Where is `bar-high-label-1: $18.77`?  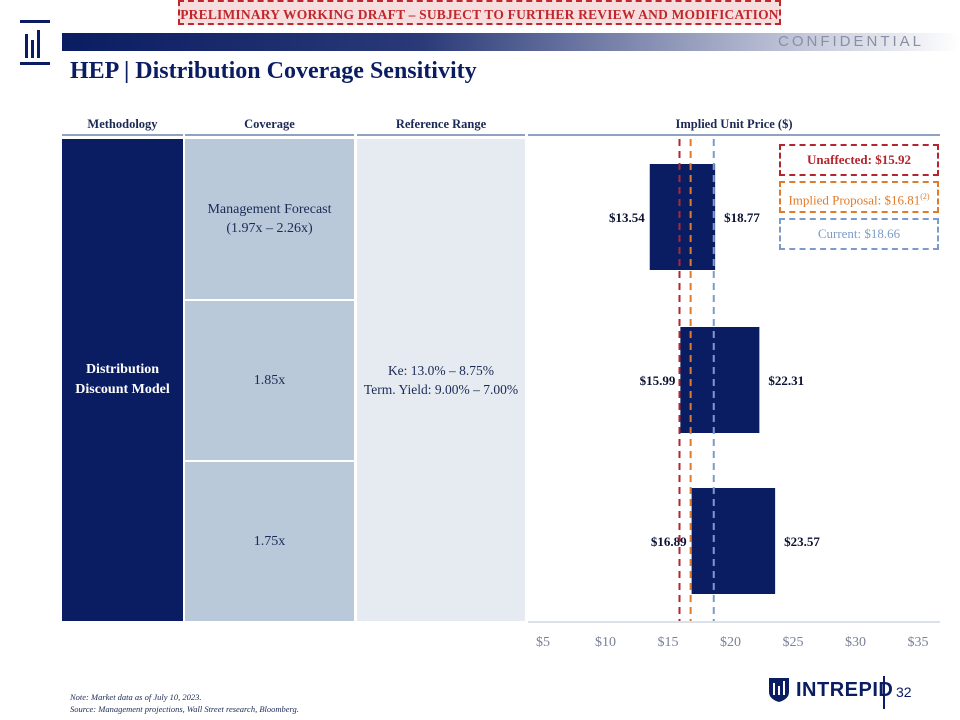 bar-high-label-1: $18.77 is located at coordinates (742, 217).